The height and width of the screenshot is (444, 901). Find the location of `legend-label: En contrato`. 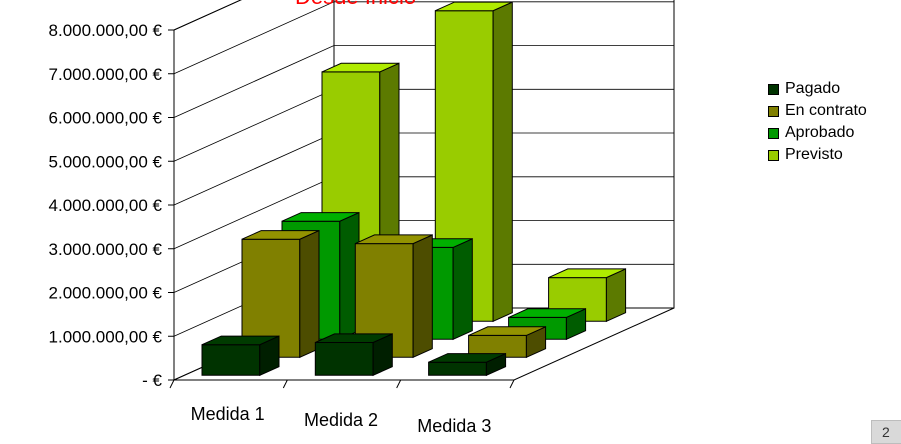

legend-label: En contrato is located at coordinates (826, 110).